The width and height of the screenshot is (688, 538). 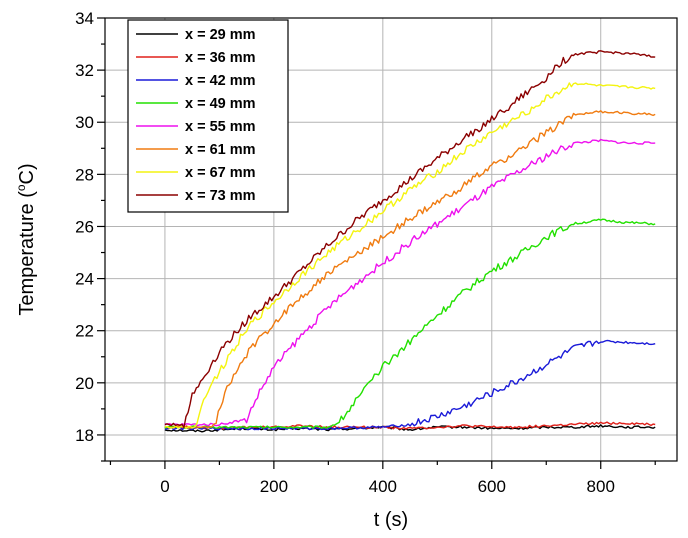 What do you see at coordinates (220, 104) in the screenshot?
I see `legend-label: x = 49 mm` at bounding box center [220, 104].